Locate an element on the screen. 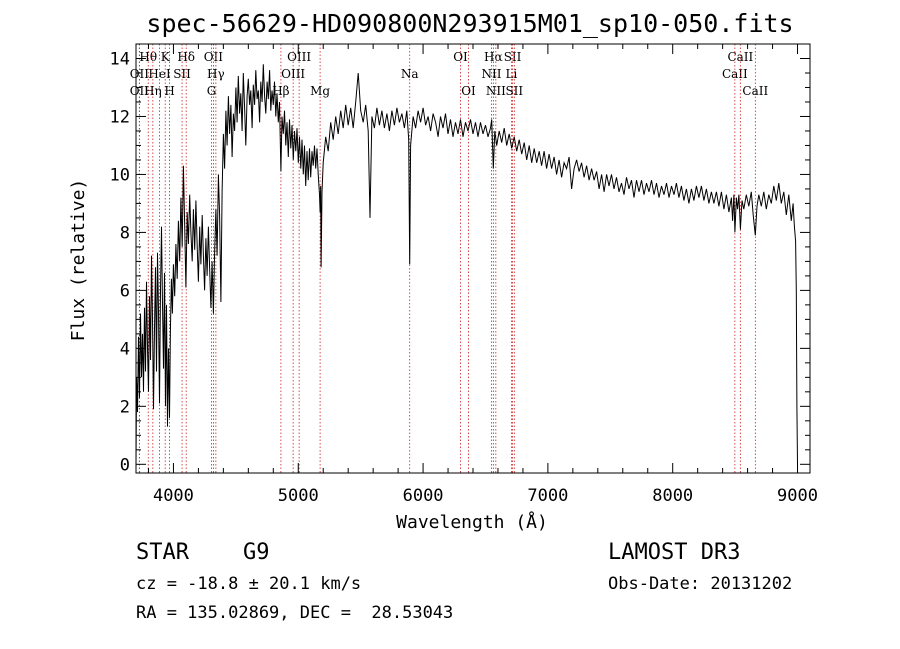 The image size is (900, 649). x-axis-label: Wavelength (Å) is located at coordinates (472, 522).